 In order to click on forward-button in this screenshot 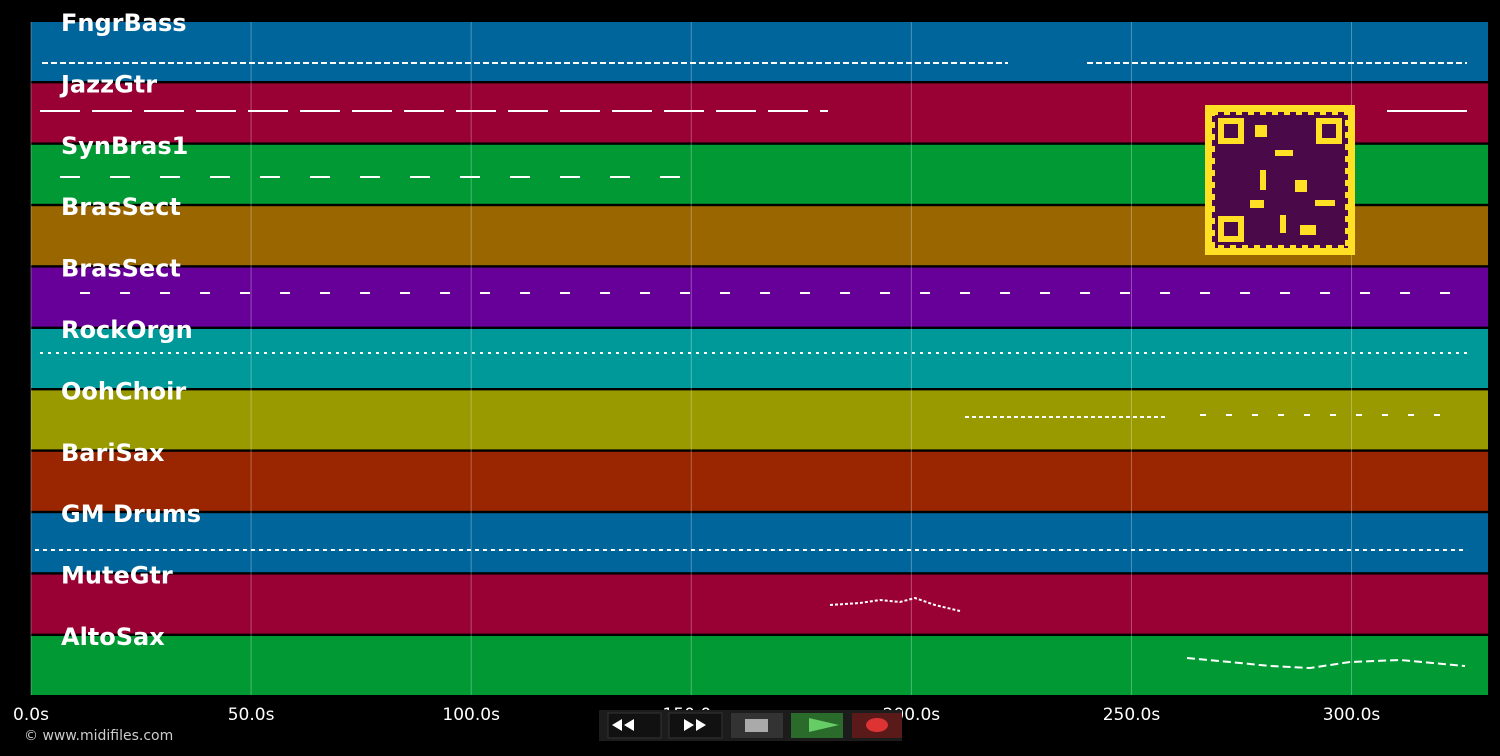, I will do `click(695, 725)`.